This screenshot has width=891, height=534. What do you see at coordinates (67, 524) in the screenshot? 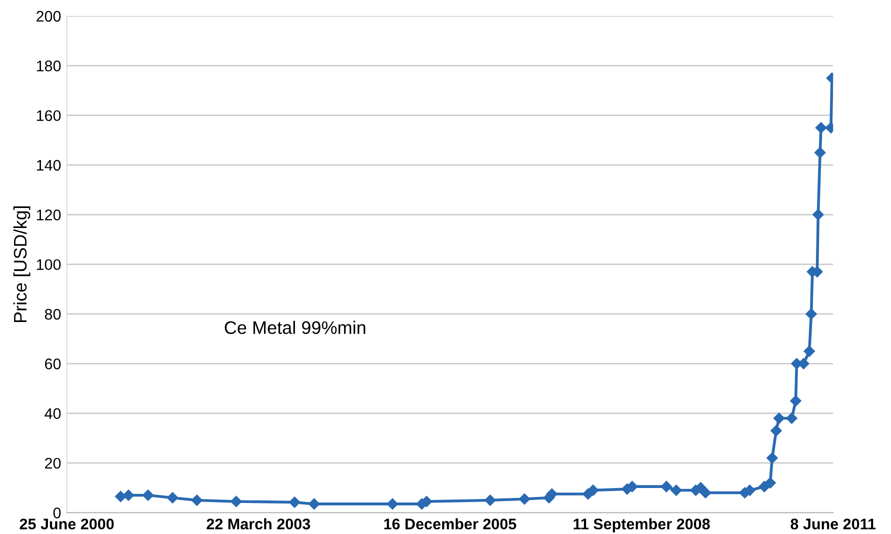
I see `x-tick-label: 25 June 2000` at bounding box center [67, 524].